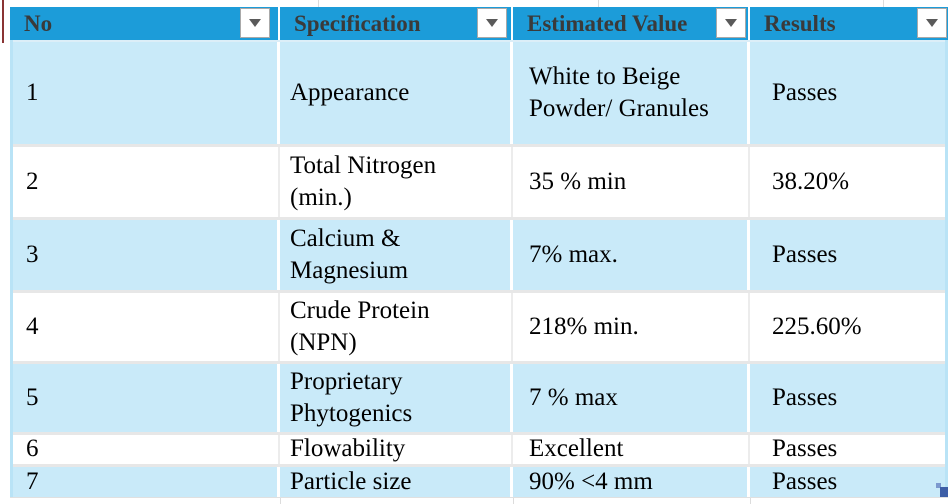  Describe the element at coordinates (11, 268) in the screenshot. I see `table-left-border` at that location.